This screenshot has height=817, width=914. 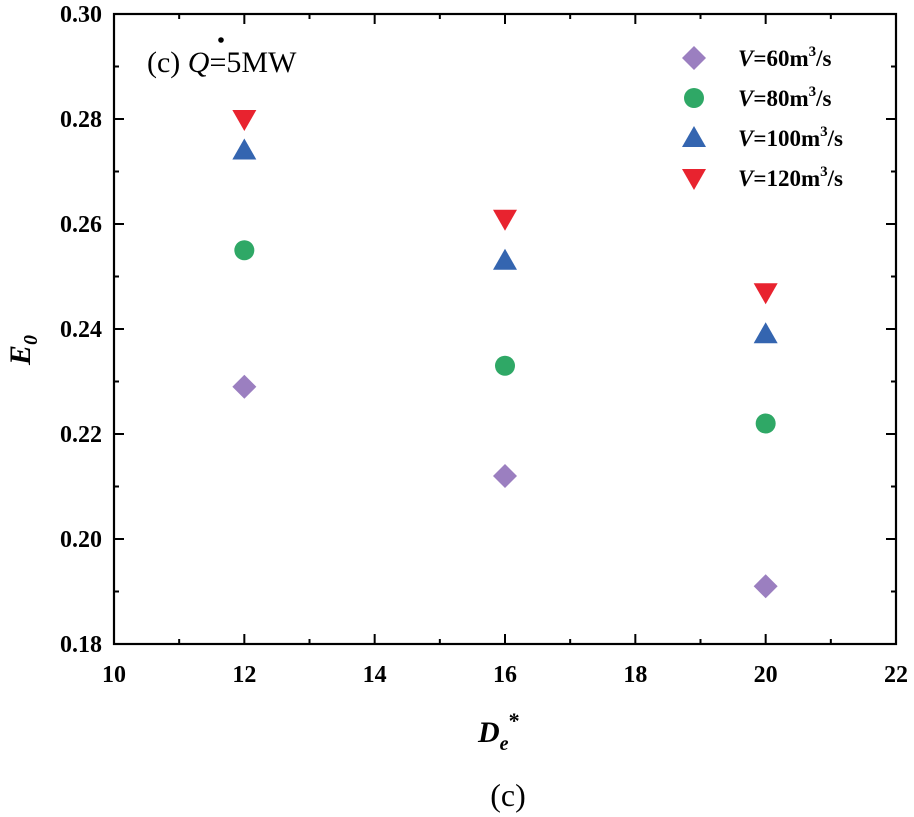 What do you see at coordinates (766, 675) in the screenshot?
I see `x-tick-label: 20` at bounding box center [766, 675].